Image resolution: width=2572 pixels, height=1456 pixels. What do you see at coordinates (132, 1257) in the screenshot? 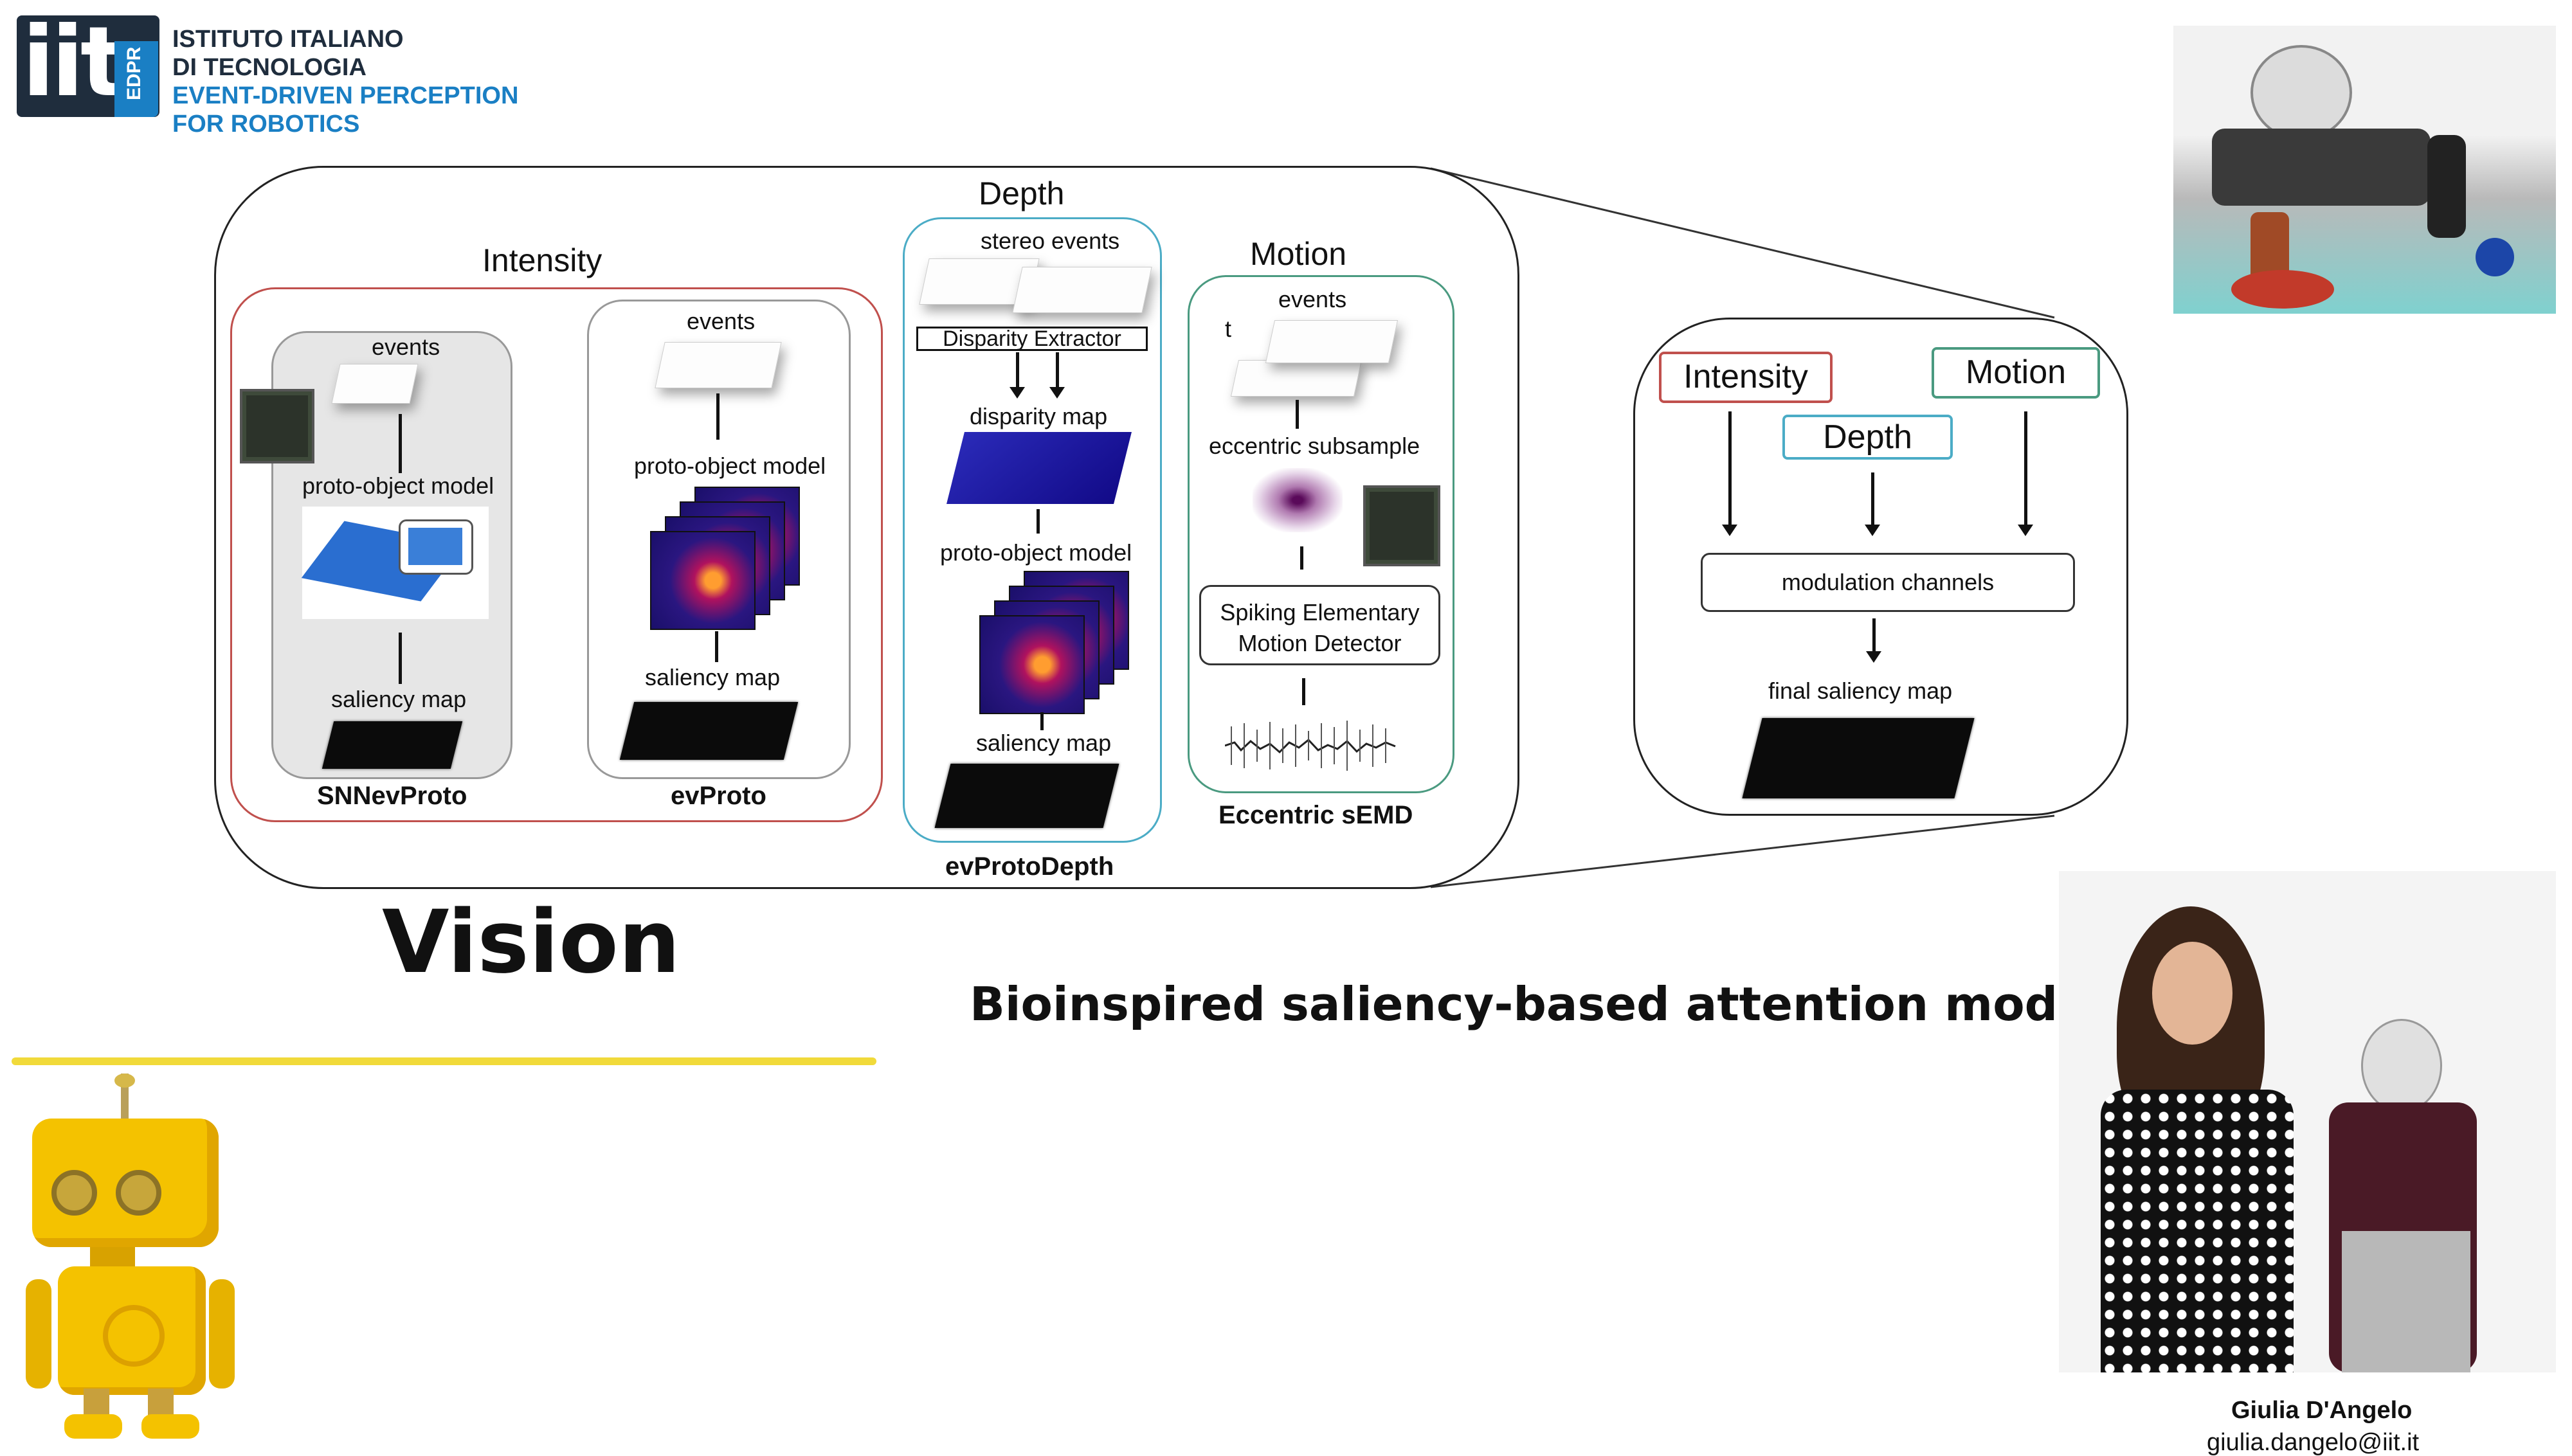
I see `yellow-robot-illustration` at bounding box center [132, 1257].